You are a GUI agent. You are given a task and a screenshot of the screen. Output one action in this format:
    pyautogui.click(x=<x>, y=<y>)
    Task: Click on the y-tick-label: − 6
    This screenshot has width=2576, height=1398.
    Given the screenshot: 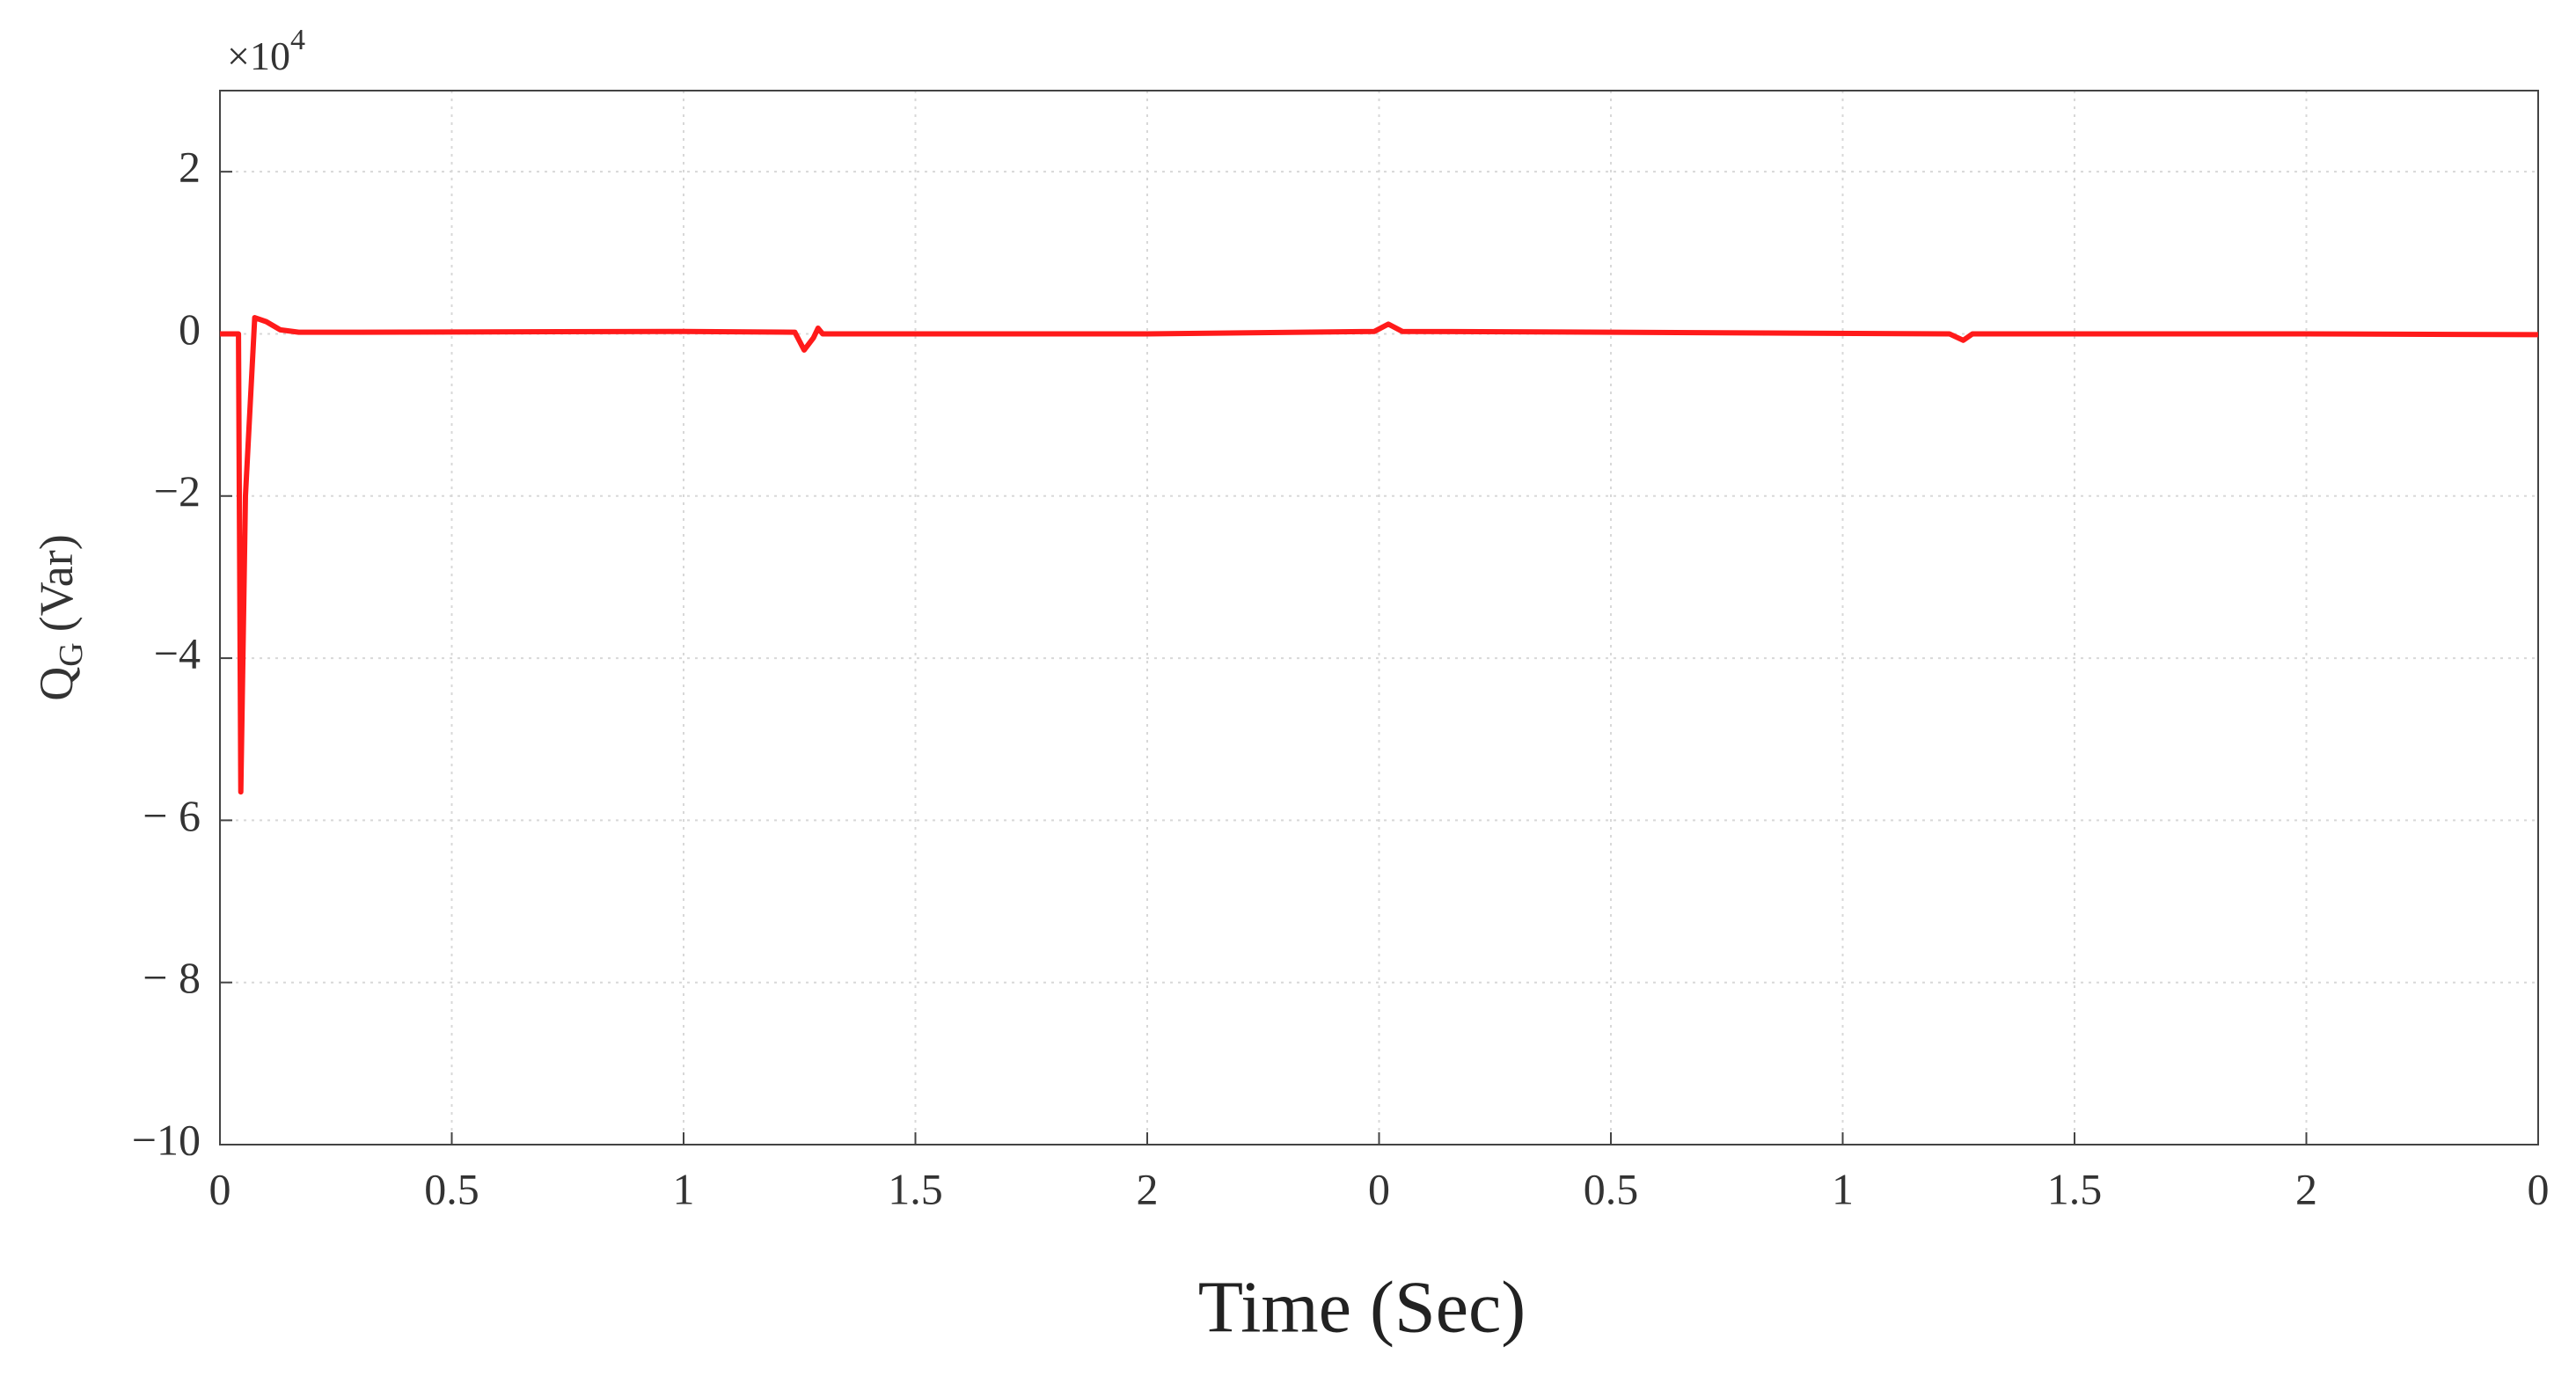 What is the action you would take?
    pyautogui.click(x=172, y=815)
    